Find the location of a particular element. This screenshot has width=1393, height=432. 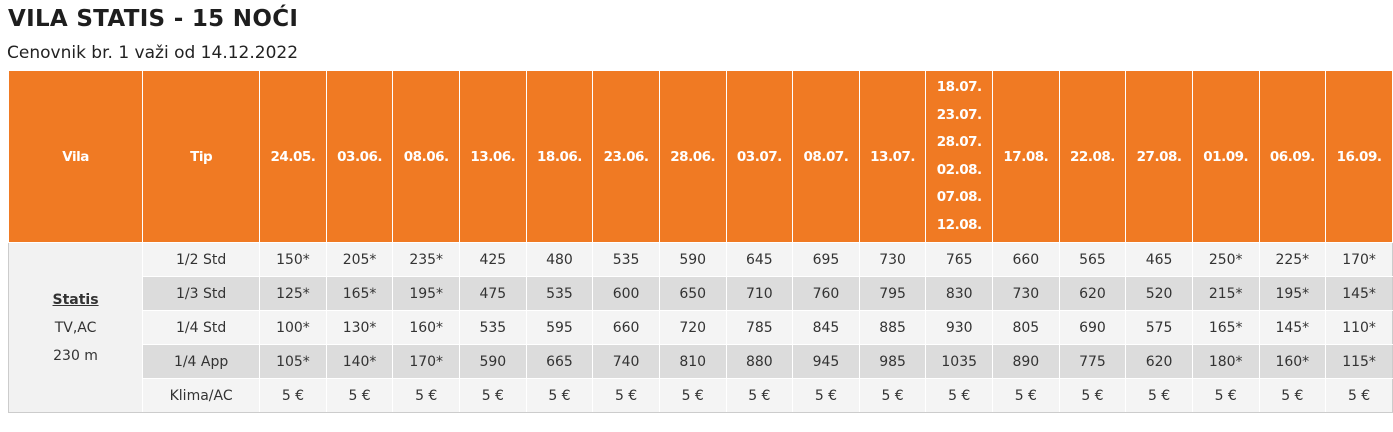

column-header: 18.06. is located at coordinates (559, 156).